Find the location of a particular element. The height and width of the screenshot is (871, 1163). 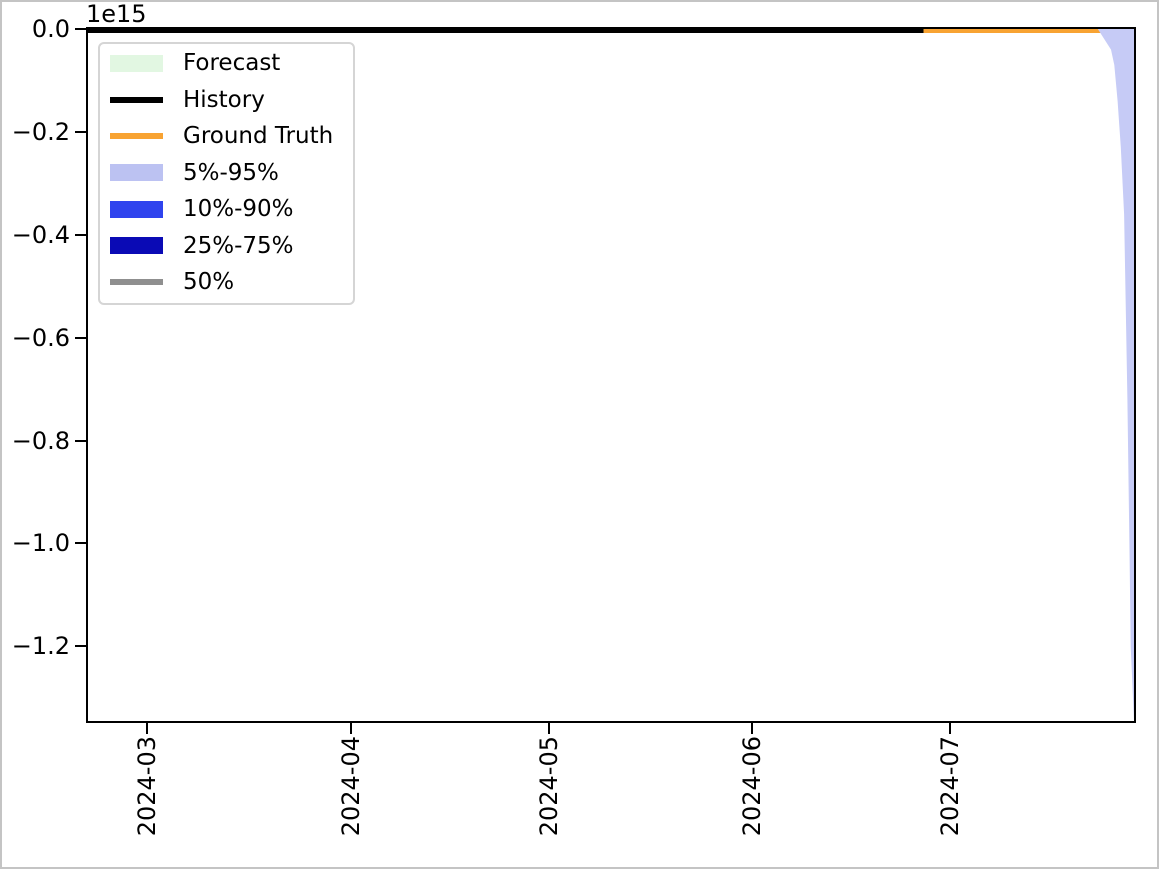

y-tick-label: −0.2 is located at coordinates (40, 131).